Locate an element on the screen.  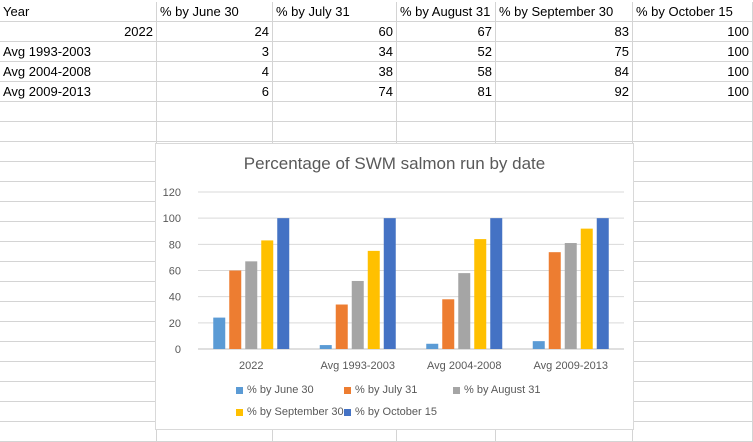
legend-item: % by July 31 is located at coordinates (380, 390).